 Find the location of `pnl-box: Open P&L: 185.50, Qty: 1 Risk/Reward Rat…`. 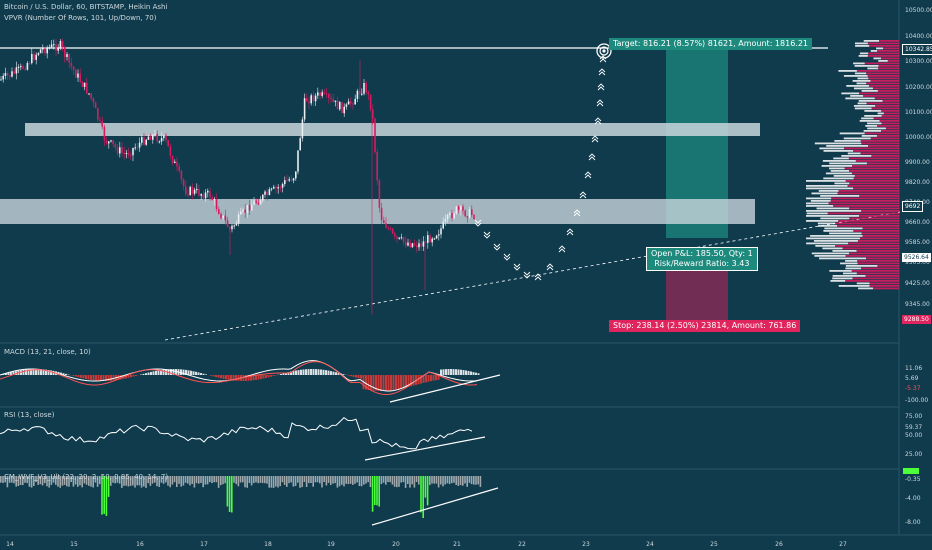

pnl-box: Open P&L: 185.50, Qty: 1 Risk/Reward Rat… is located at coordinates (702, 259).